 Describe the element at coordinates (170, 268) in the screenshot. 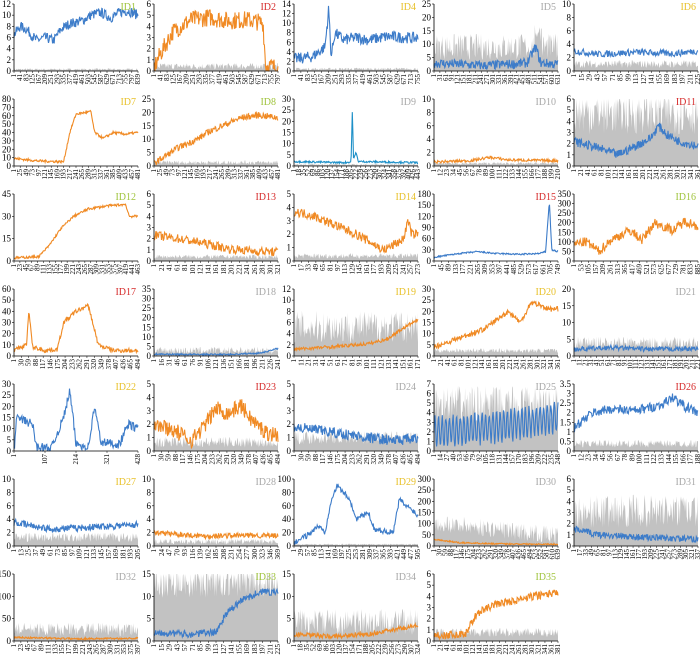

I see `x-tick-label: 41` at that location.